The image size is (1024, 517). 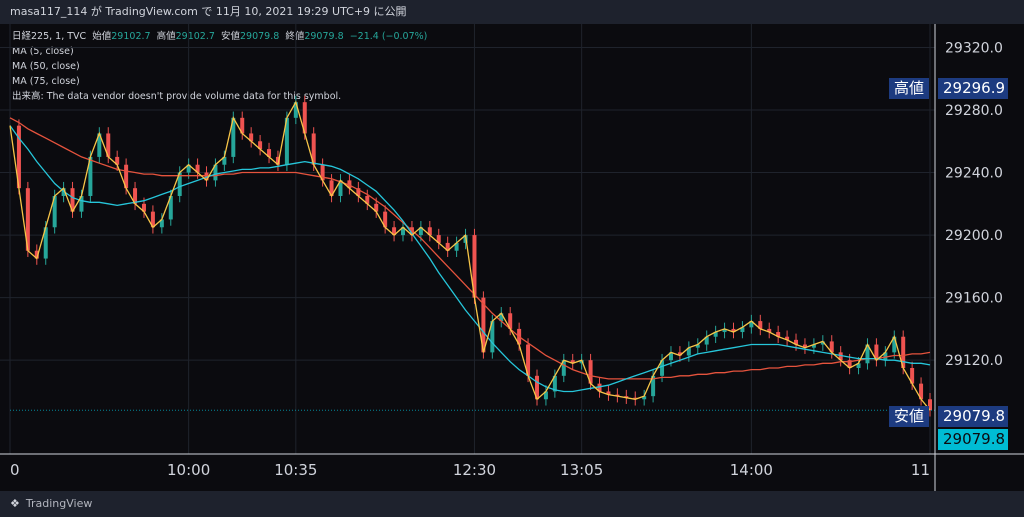 I want to click on y-tick-label: 29160.0, so click(x=974, y=299).